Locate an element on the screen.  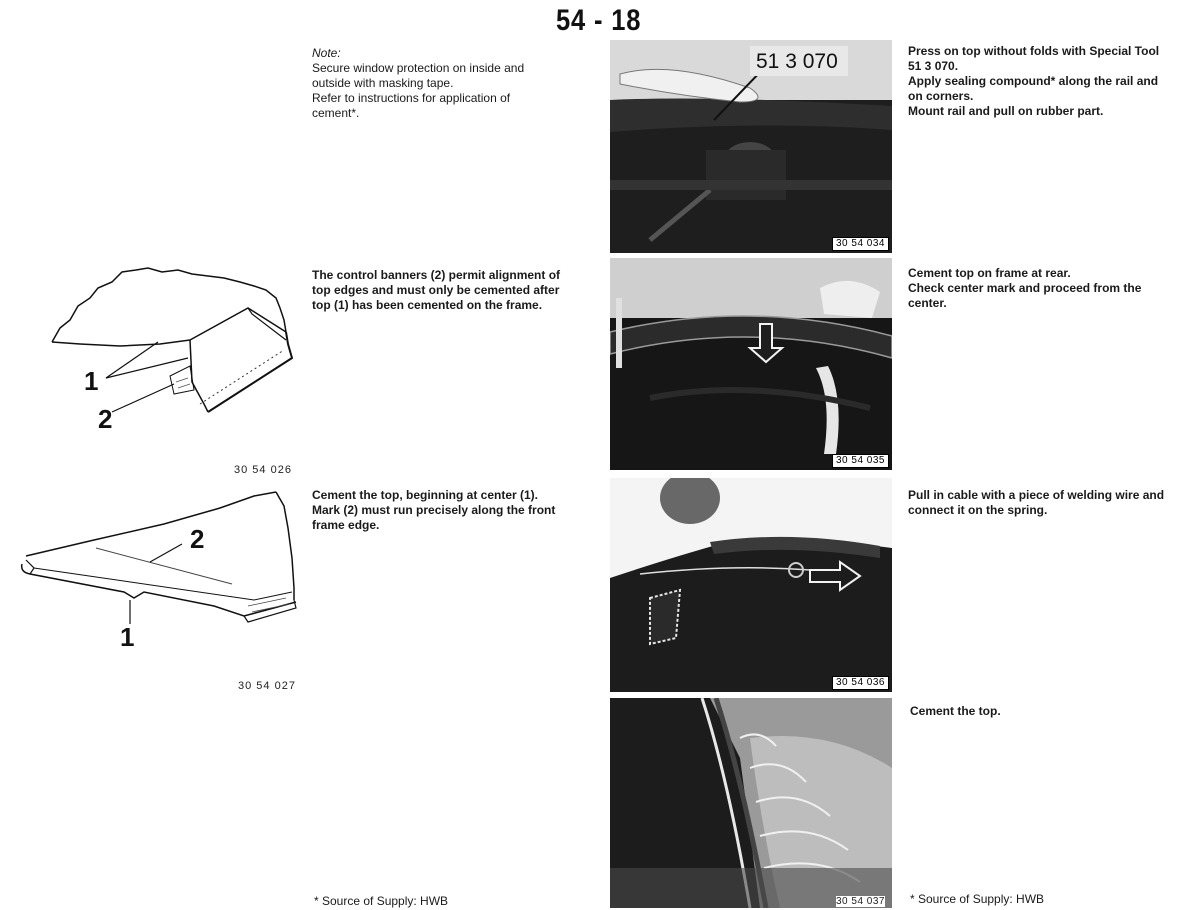
text-line: Mount rail and pull on rubber part. is located at coordinates (1006, 111).